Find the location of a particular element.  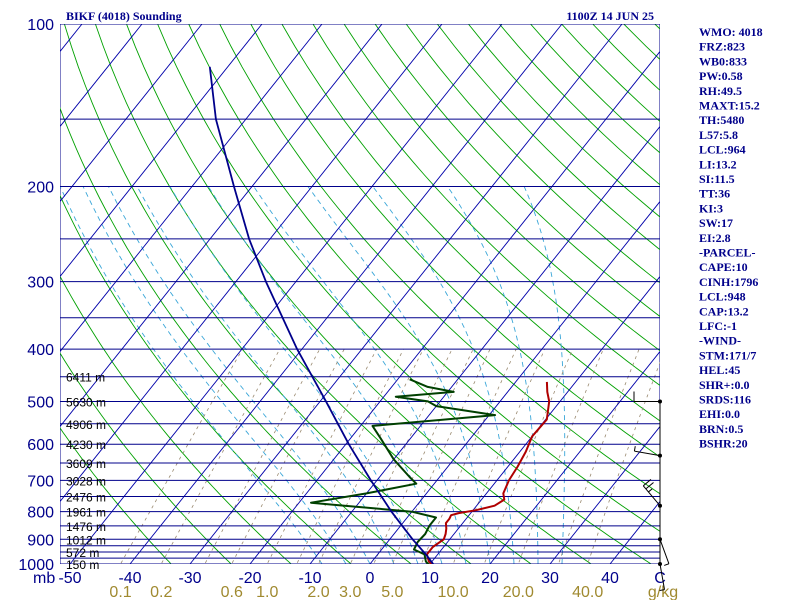

index-line: WMO: 4018 is located at coordinates (731, 32).